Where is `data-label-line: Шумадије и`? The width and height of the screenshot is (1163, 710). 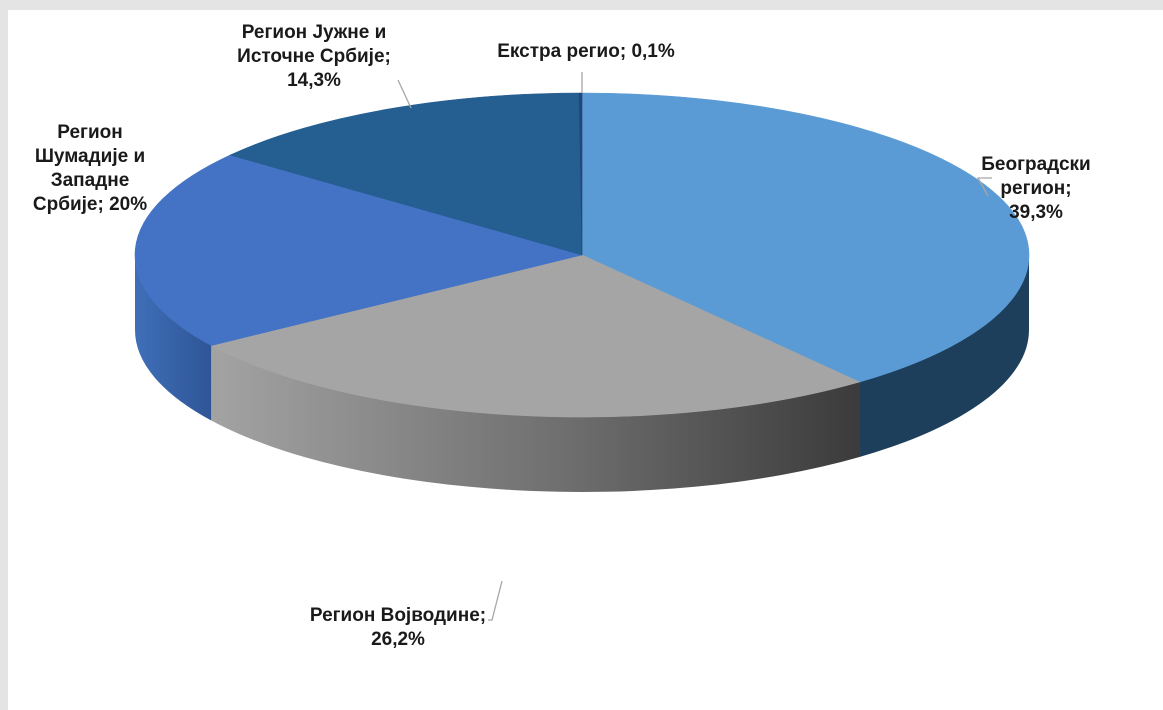 data-label-line: Шумадије и is located at coordinates (90, 156).